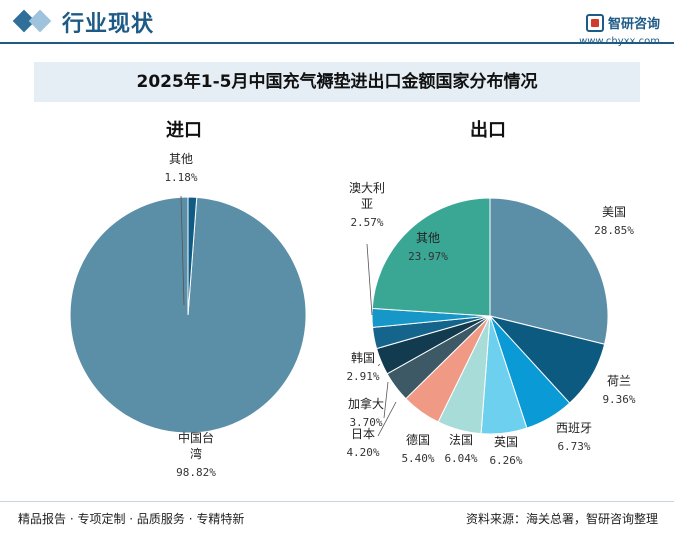  What do you see at coordinates (182, 250) in the screenshot?
I see `import-label-1-leader` at bounding box center [182, 250].